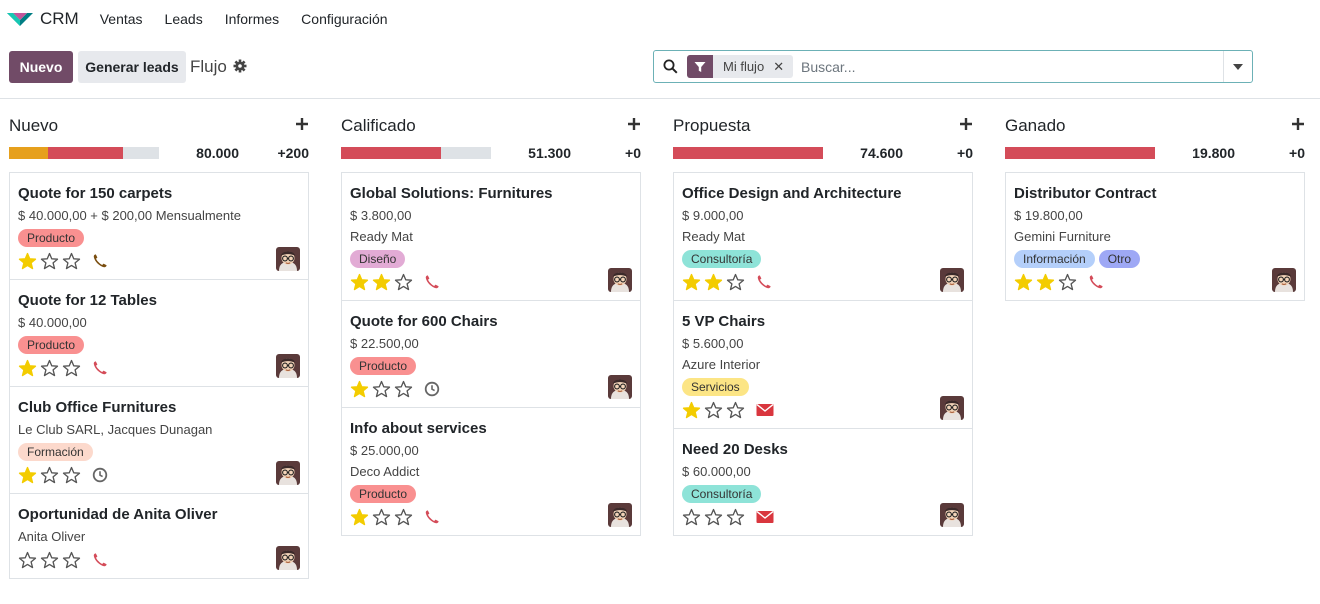 This screenshot has width=1320, height=604. I want to click on menu-leads: Leads, so click(183, 19).